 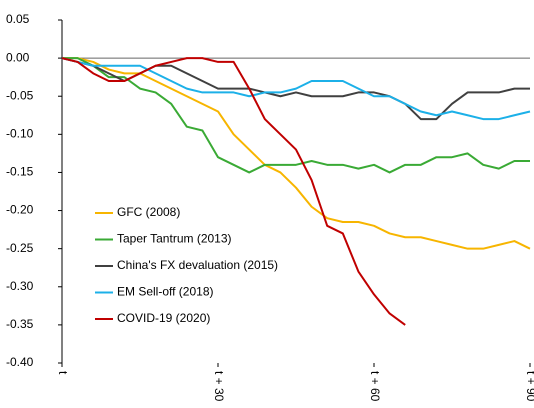 I want to click on y-tick-label: -0.35, so click(x=20, y=324).